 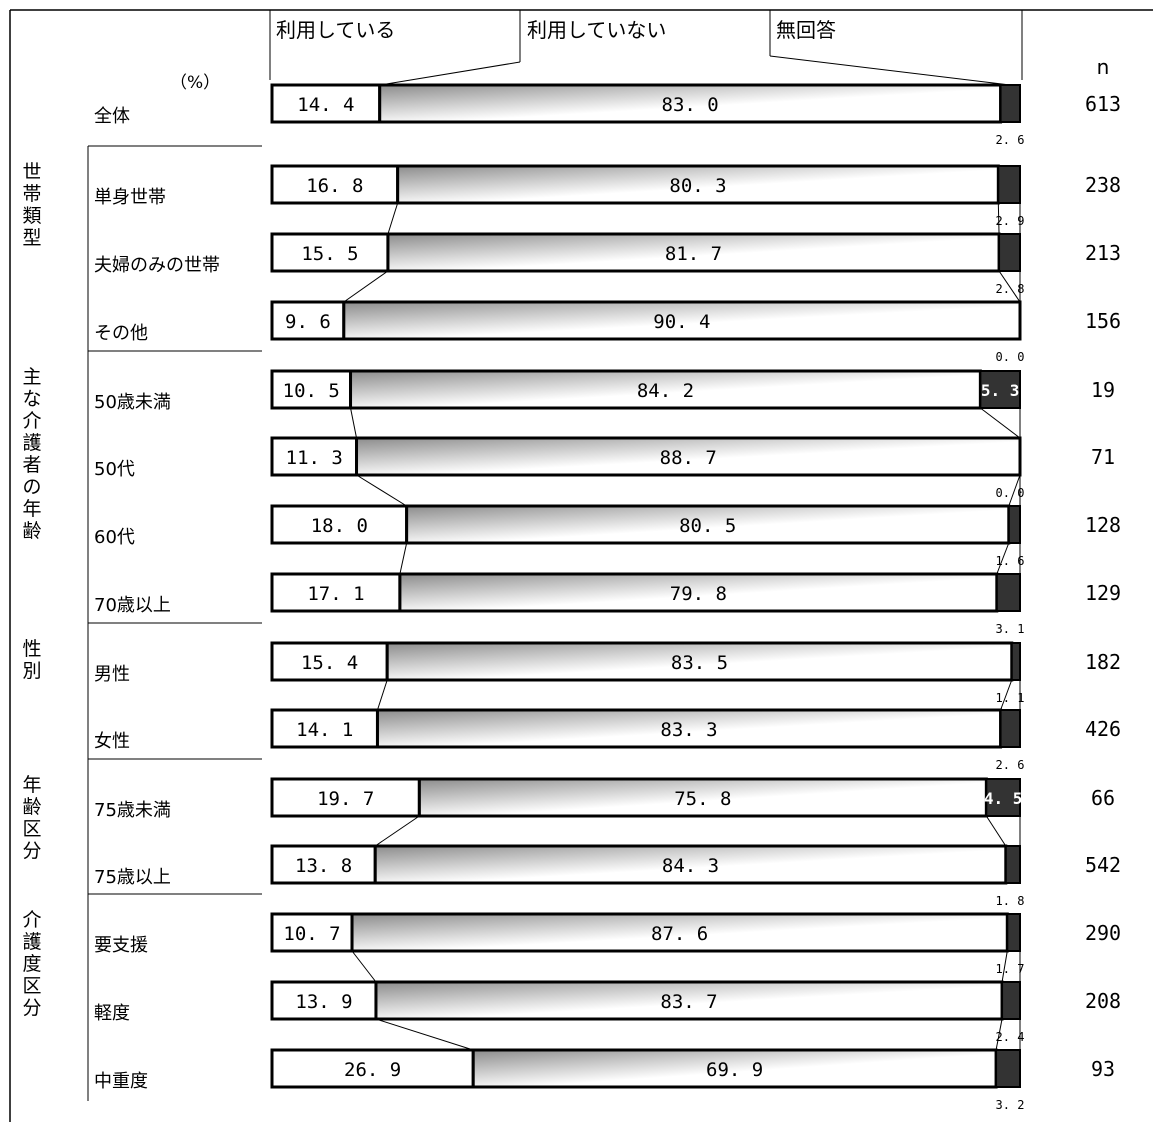 I want to click on n-value: 66, so click(x=1103, y=798).